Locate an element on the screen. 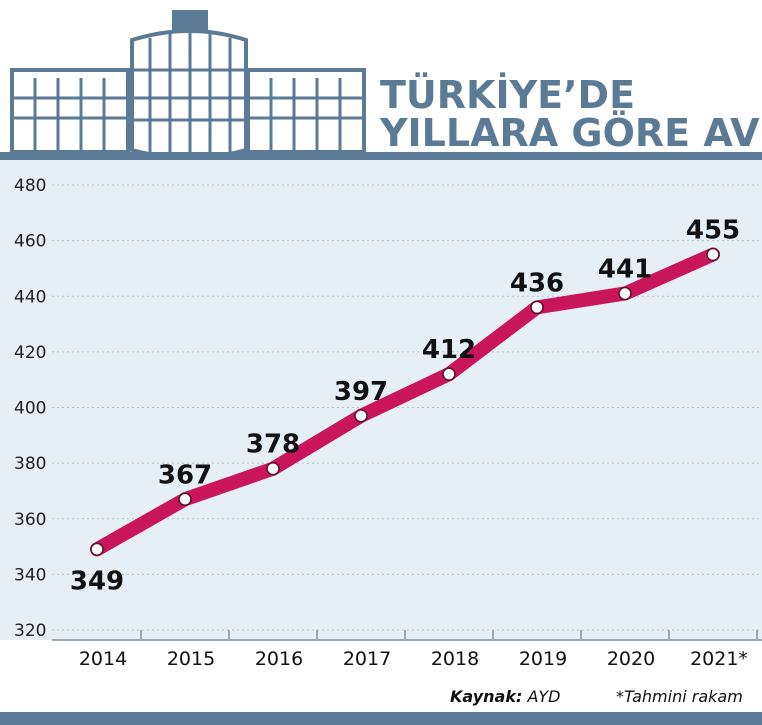 The height and width of the screenshot is (725, 762). y-tick-label: 380 is located at coordinates (30, 464).